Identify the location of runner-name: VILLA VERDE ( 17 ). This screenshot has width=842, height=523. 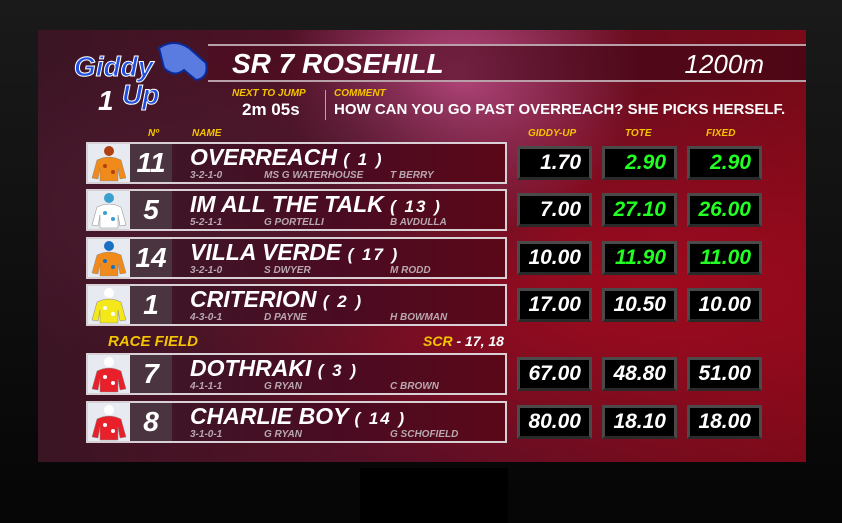
(294, 252).